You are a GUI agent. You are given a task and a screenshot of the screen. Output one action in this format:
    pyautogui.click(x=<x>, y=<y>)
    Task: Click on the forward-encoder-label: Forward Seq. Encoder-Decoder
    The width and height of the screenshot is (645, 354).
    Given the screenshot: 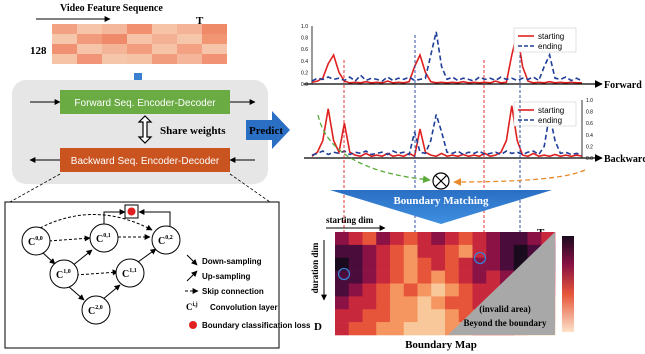 What is the action you would take?
    pyautogui.click(x=145, y=103)
    